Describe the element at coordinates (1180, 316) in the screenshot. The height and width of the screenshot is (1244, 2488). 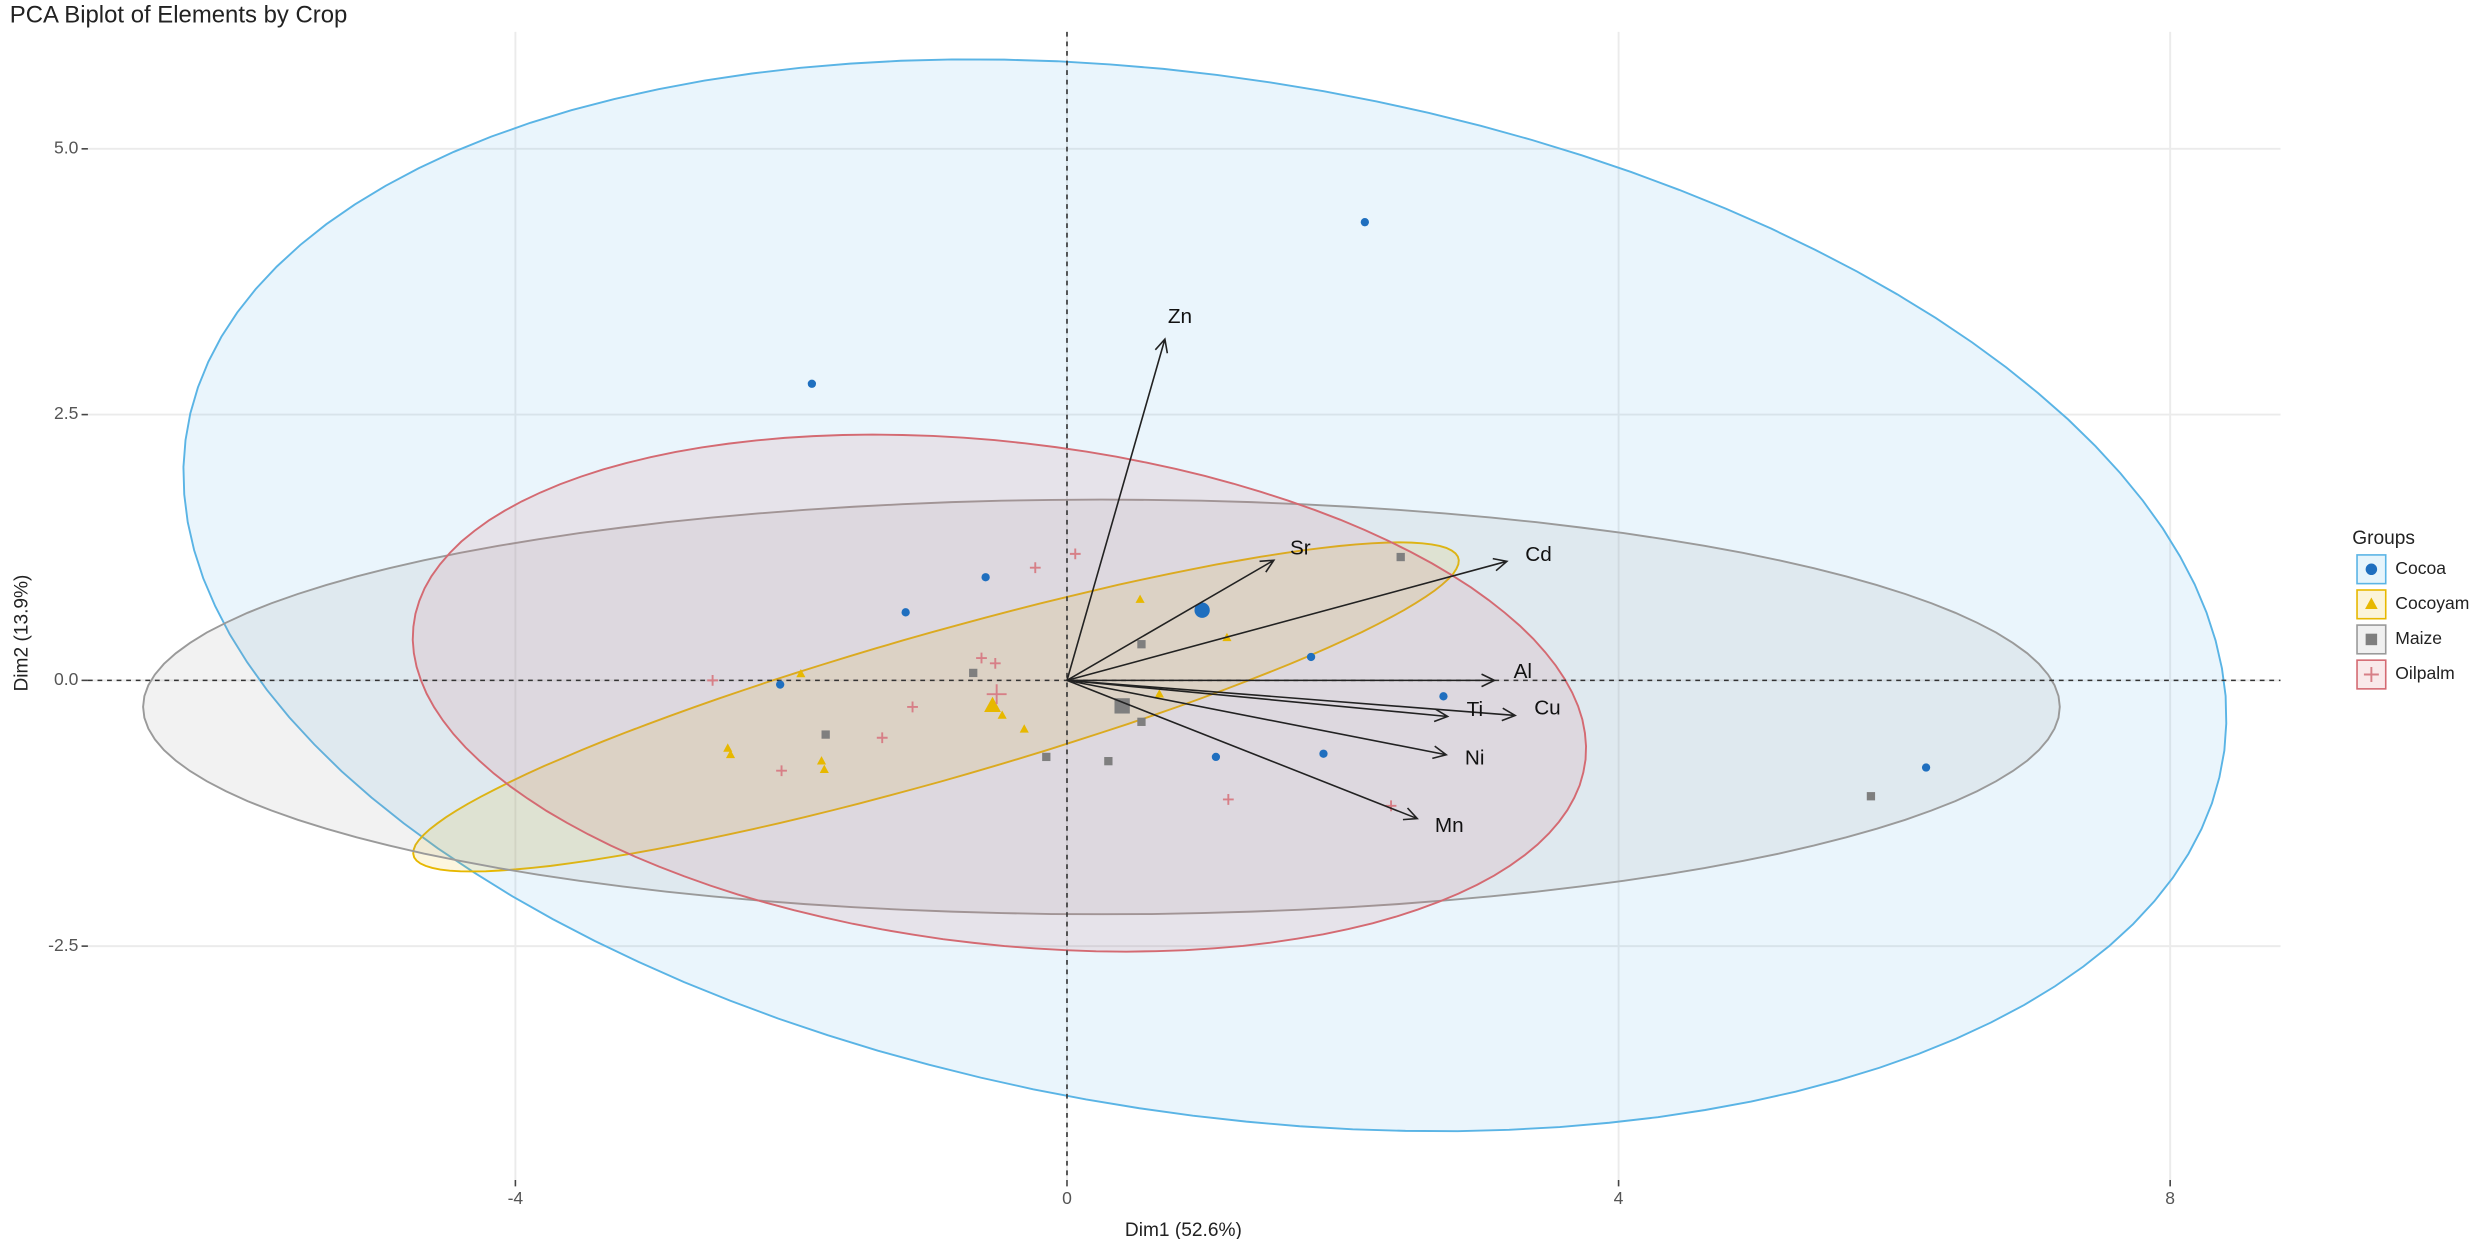
I see `variable-label: Zn` at that location.